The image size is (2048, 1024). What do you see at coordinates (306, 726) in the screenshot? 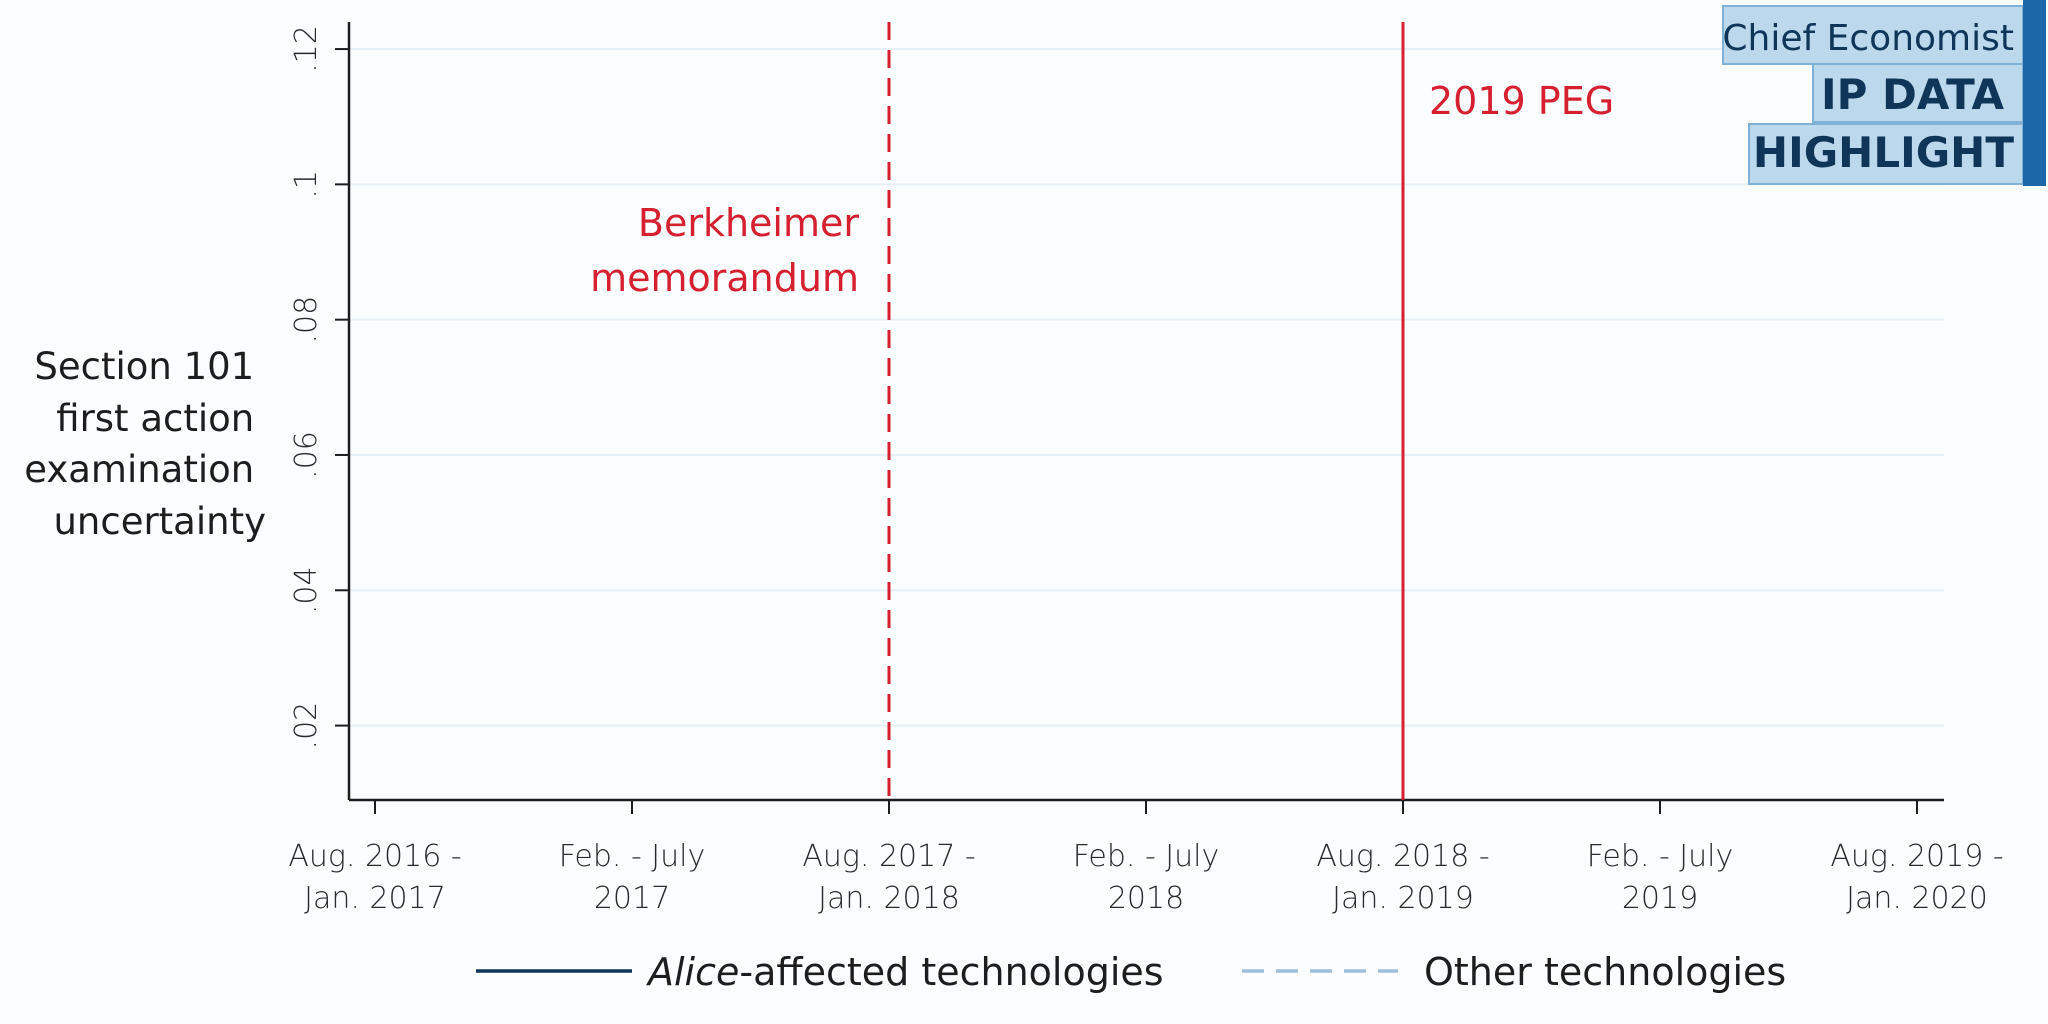
I see `y-tick-label: .02` at bounding box center [306, 726].